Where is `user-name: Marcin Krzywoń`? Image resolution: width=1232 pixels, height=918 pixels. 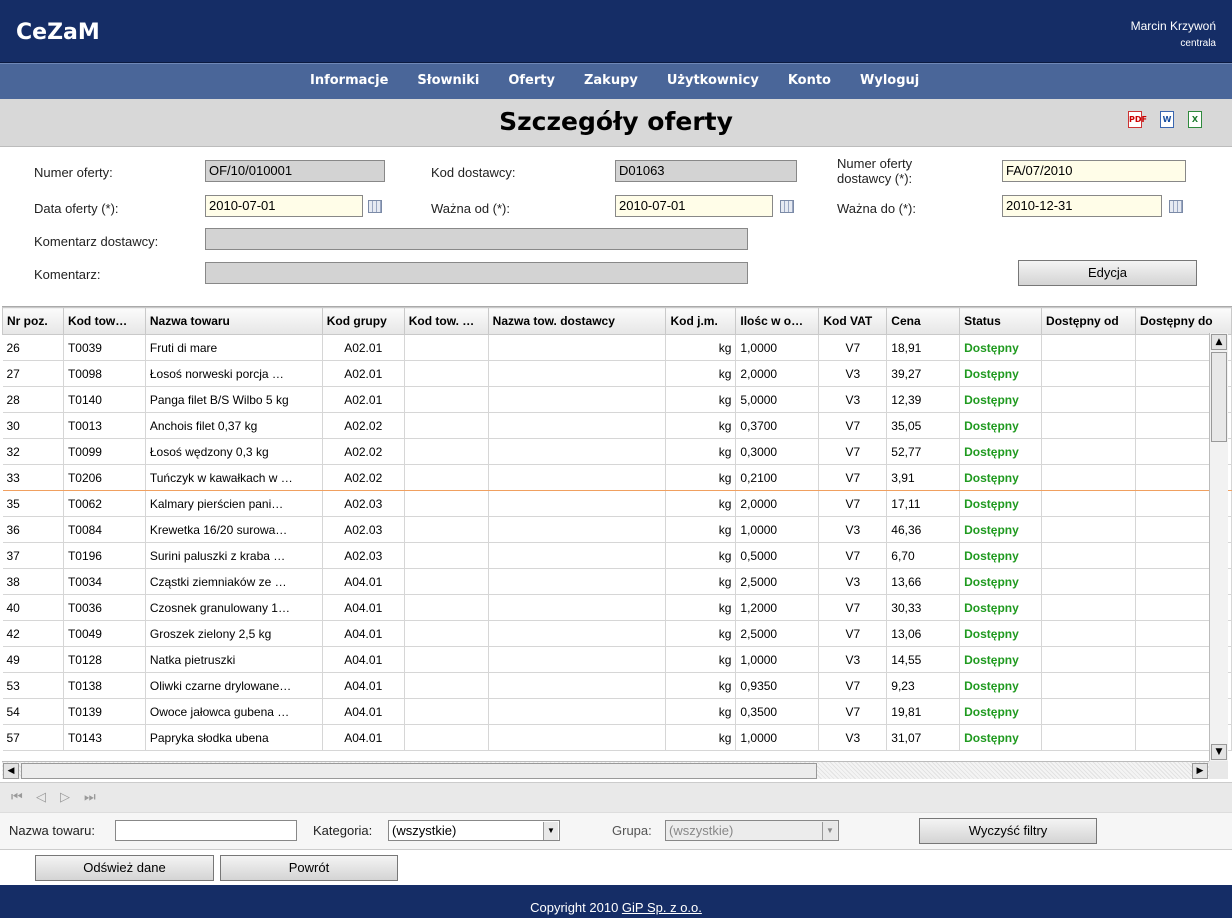
user-name: Marcin Krzywoń is located at coordinates (1173, 26).